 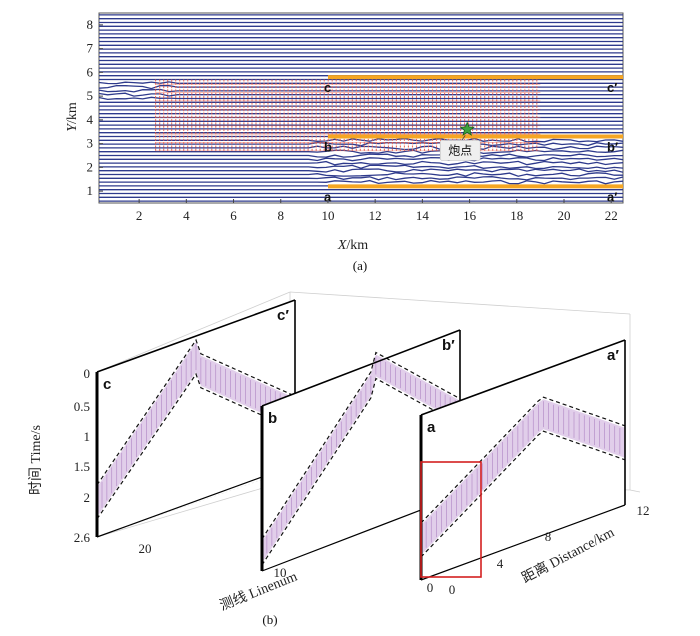 I want to click on time-tick-label: 0, so click(x=87, y=373).